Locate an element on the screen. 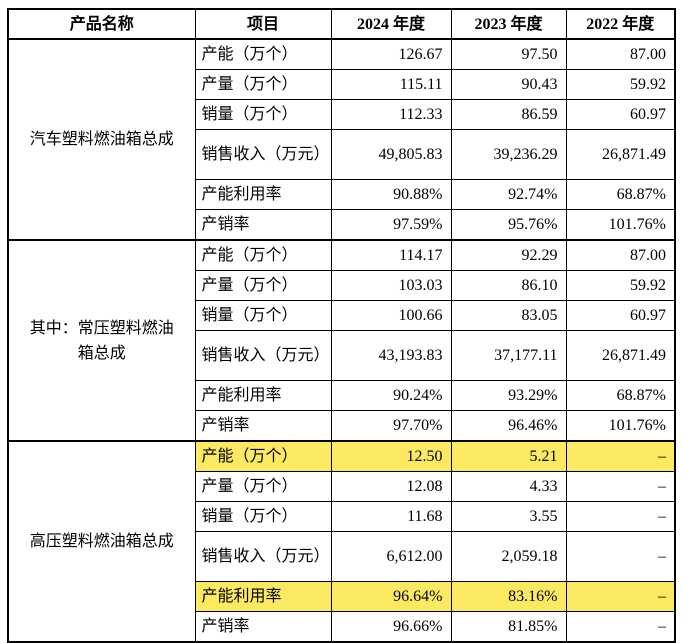  value-cell-2023: 39,236.29 is located at coordinates (508, 154).